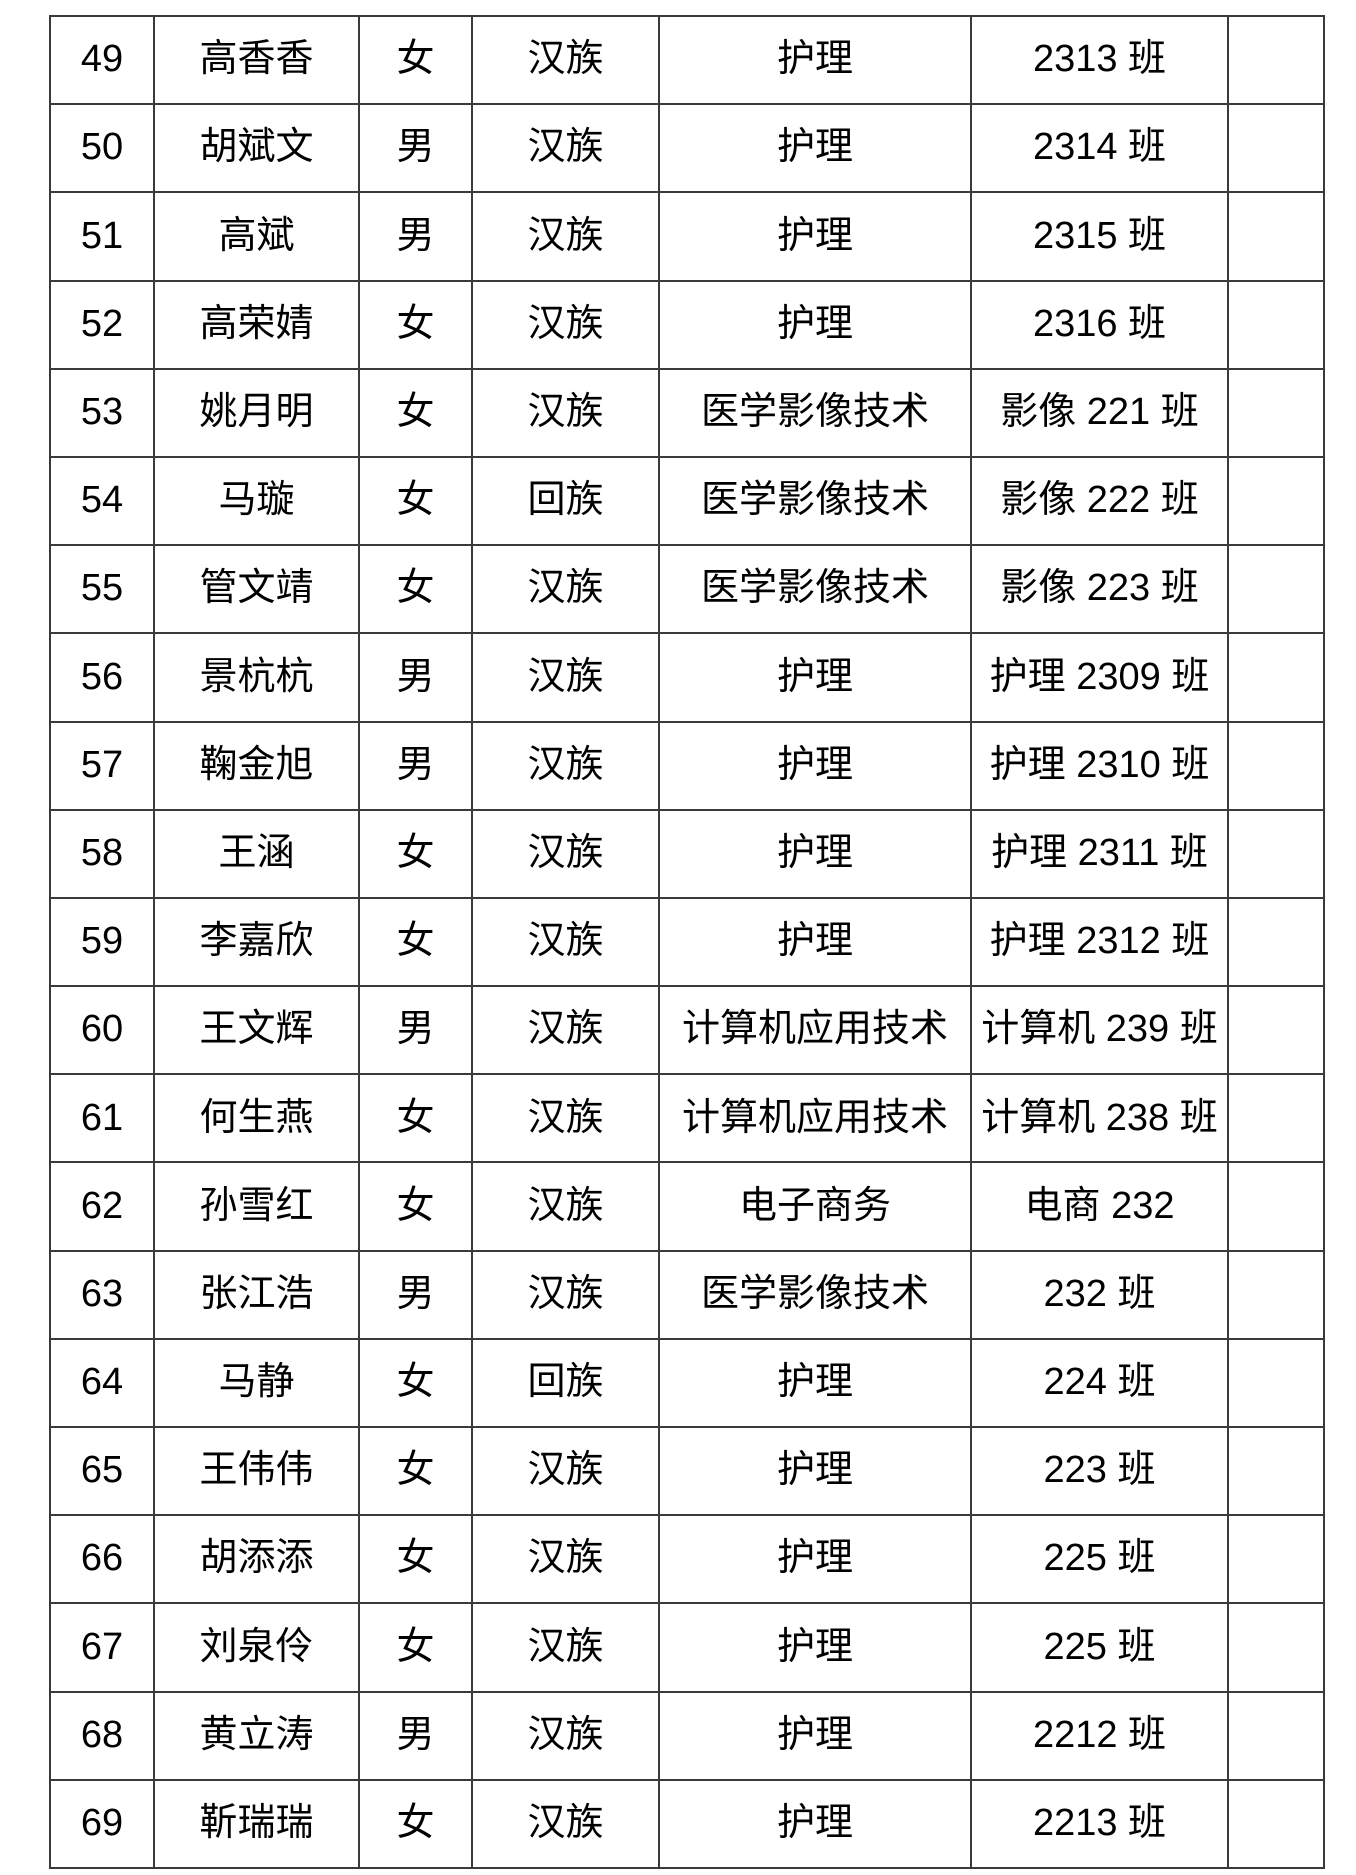 This screenshot has width=1356, height=1875. What do you see at coordinates (1099, 60) in the screenshot?
I see `class-name-cell: 2313 班` at bounding box center [1099, 60].